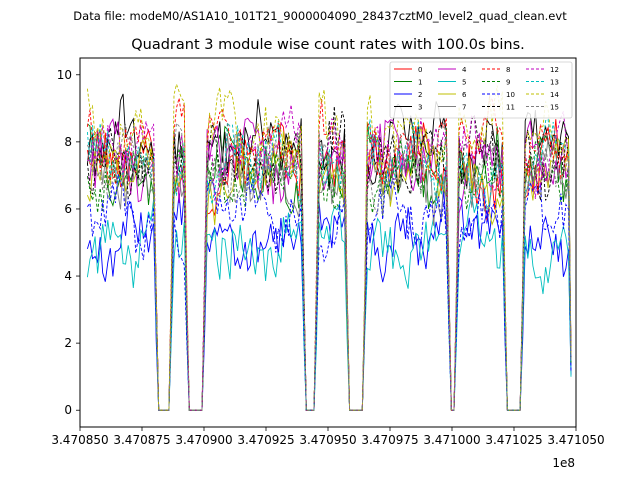  What do you see at coordinates (464, 108) in the screenshot?
I see `legend-label-7: 7` at bounding box center [464, 108].